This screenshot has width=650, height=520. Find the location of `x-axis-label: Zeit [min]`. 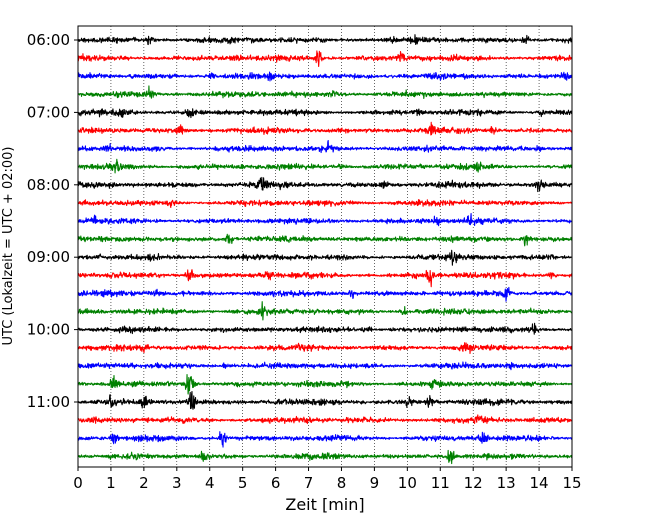

x-axis-label: Zeit [min] is located at coordinates (324, 504).